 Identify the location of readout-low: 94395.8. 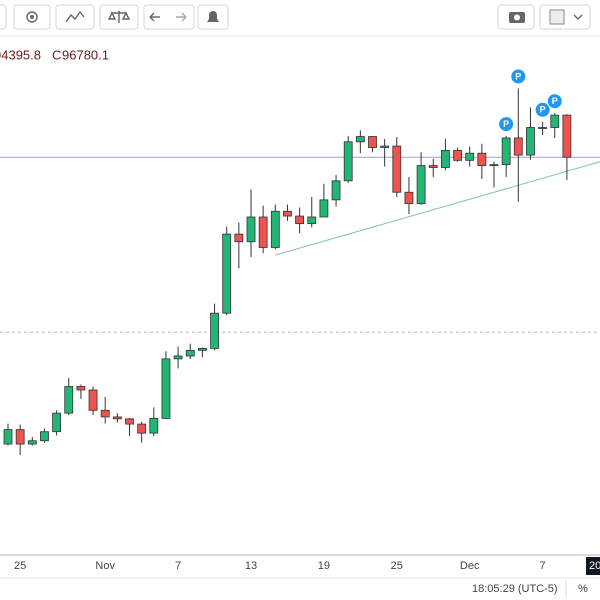
(20, 54).